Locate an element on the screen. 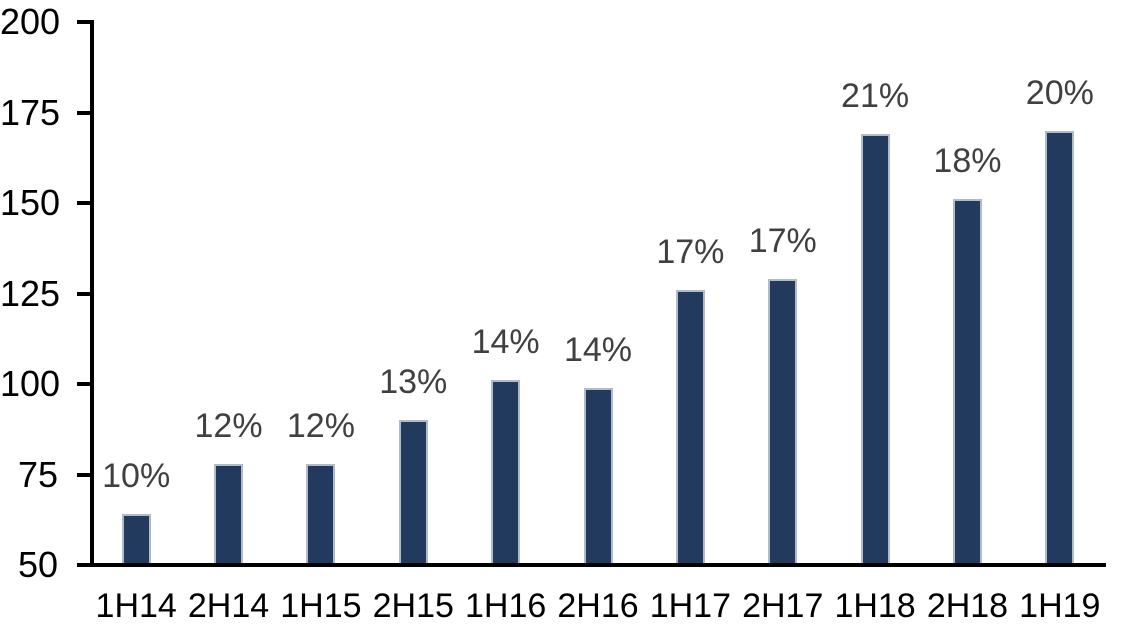 The height and width of the screenshot is (641, 1129). x-axis-label: 2H18 is located at coordinates (967, 606).